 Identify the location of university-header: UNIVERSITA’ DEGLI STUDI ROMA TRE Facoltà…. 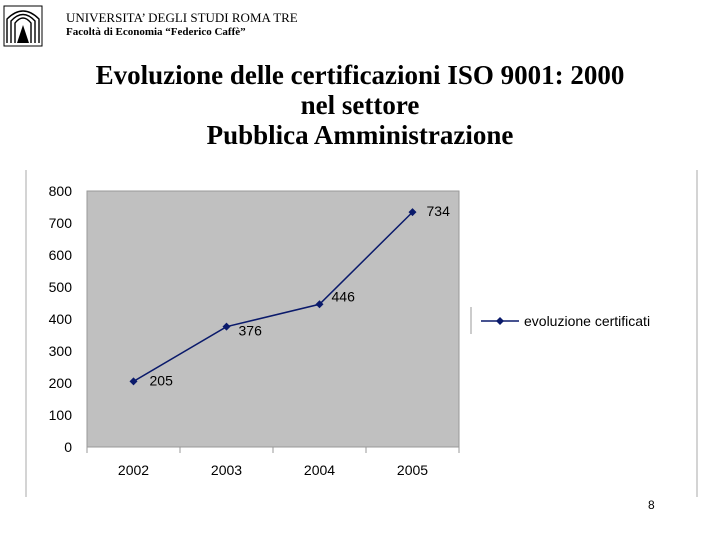
(182, 25).